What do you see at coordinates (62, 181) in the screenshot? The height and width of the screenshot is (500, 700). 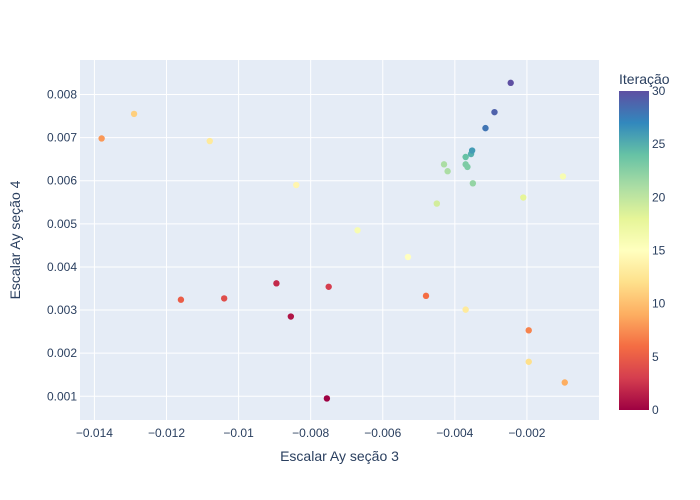 I see `y-tick-label: 0.006` at bounding box center [62, 181].